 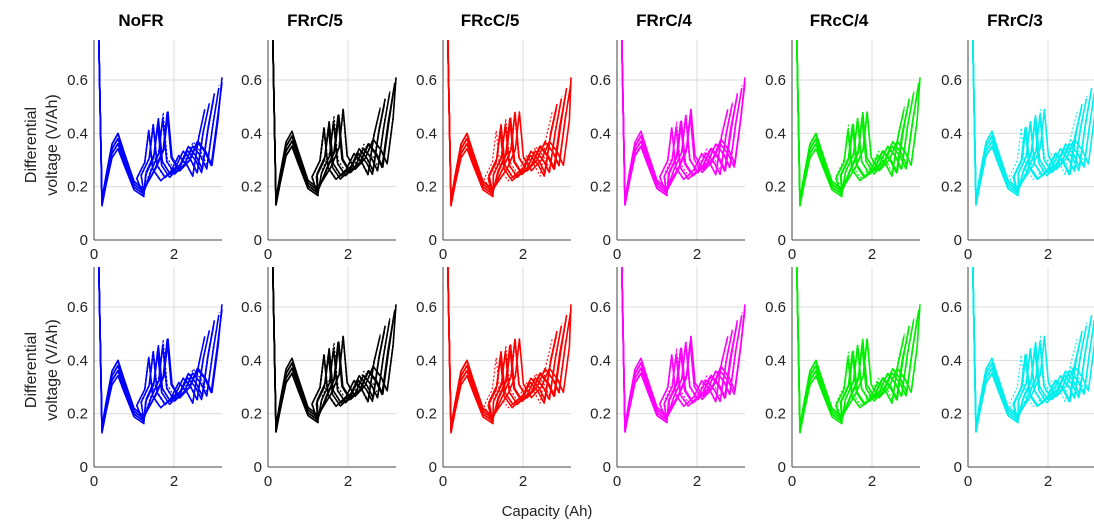 I want to click on panel-bottom-frrc-4: 0 0.2 0.4 0.6 0 2, so click(x=668, y=378).